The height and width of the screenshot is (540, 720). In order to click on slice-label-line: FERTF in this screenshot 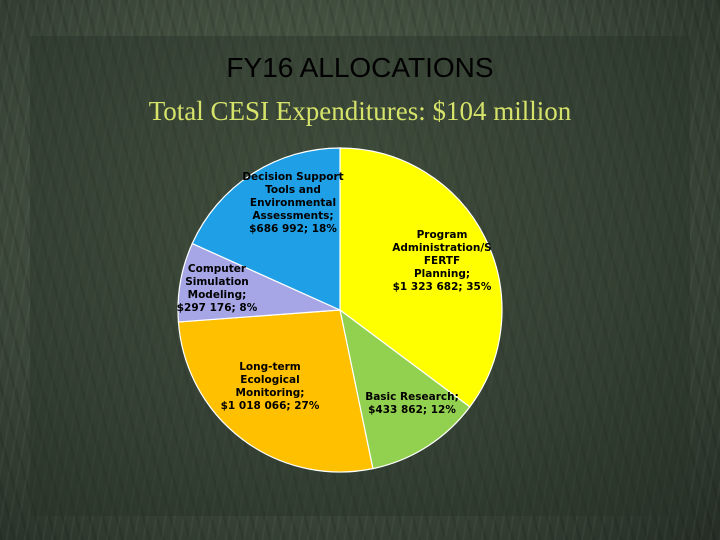, I will do `click(442, 261)`.